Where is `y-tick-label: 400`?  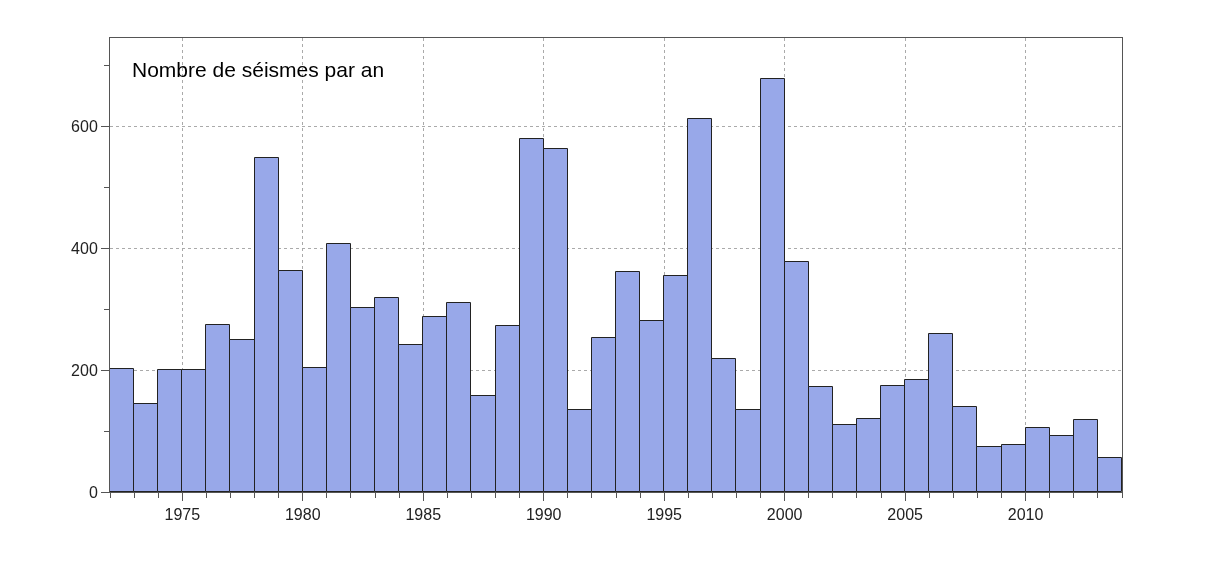 y-tick-label: 400 is located at coordinates (84, 248).